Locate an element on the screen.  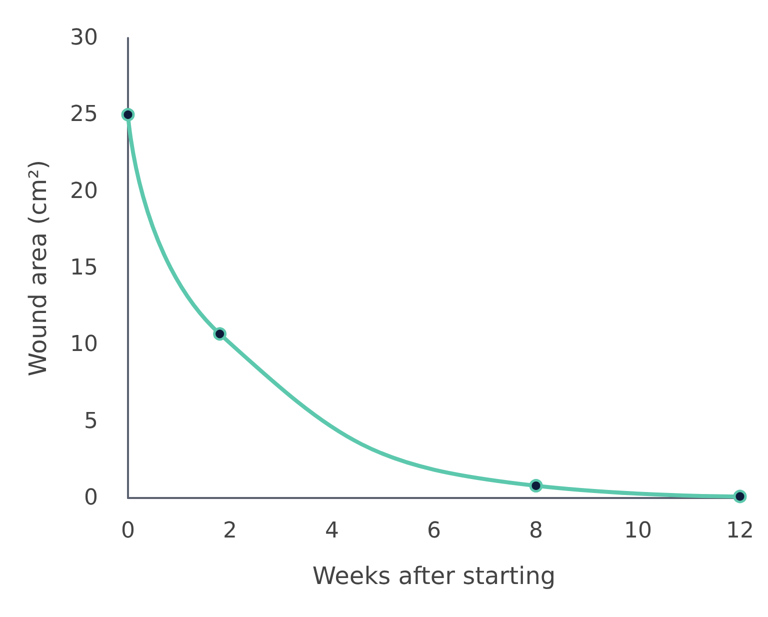
y-tick-label: 10 is located at coordinates (84, 345).